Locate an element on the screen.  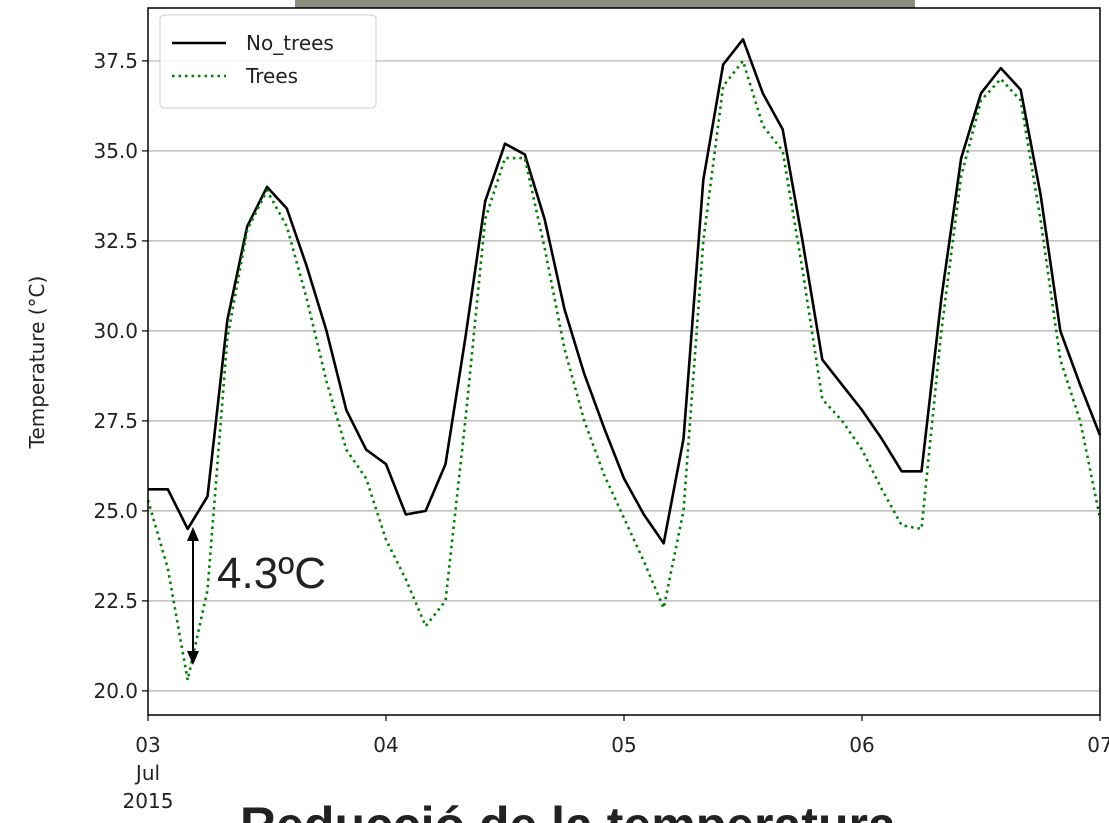
y-tick-label: 32.5 is located at coordinates (115, 241).